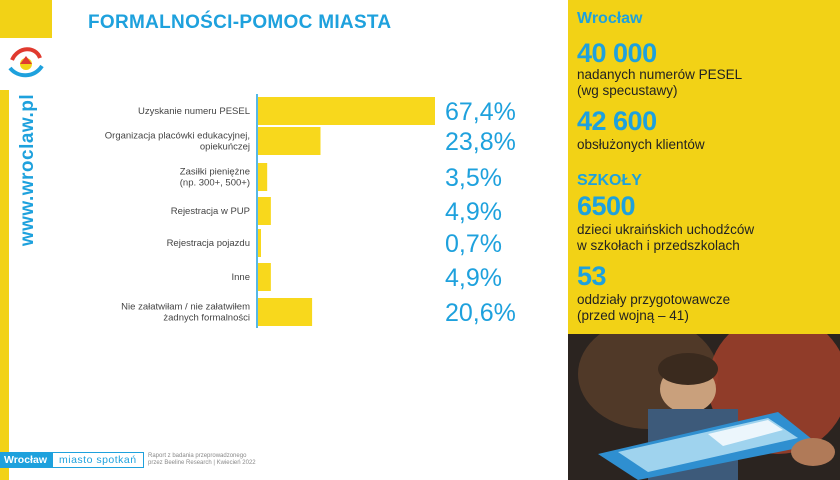  Describe the element at coordinates (609, 180) in the screenshot. I see `schools-heading: SZKOŁY` at that location.